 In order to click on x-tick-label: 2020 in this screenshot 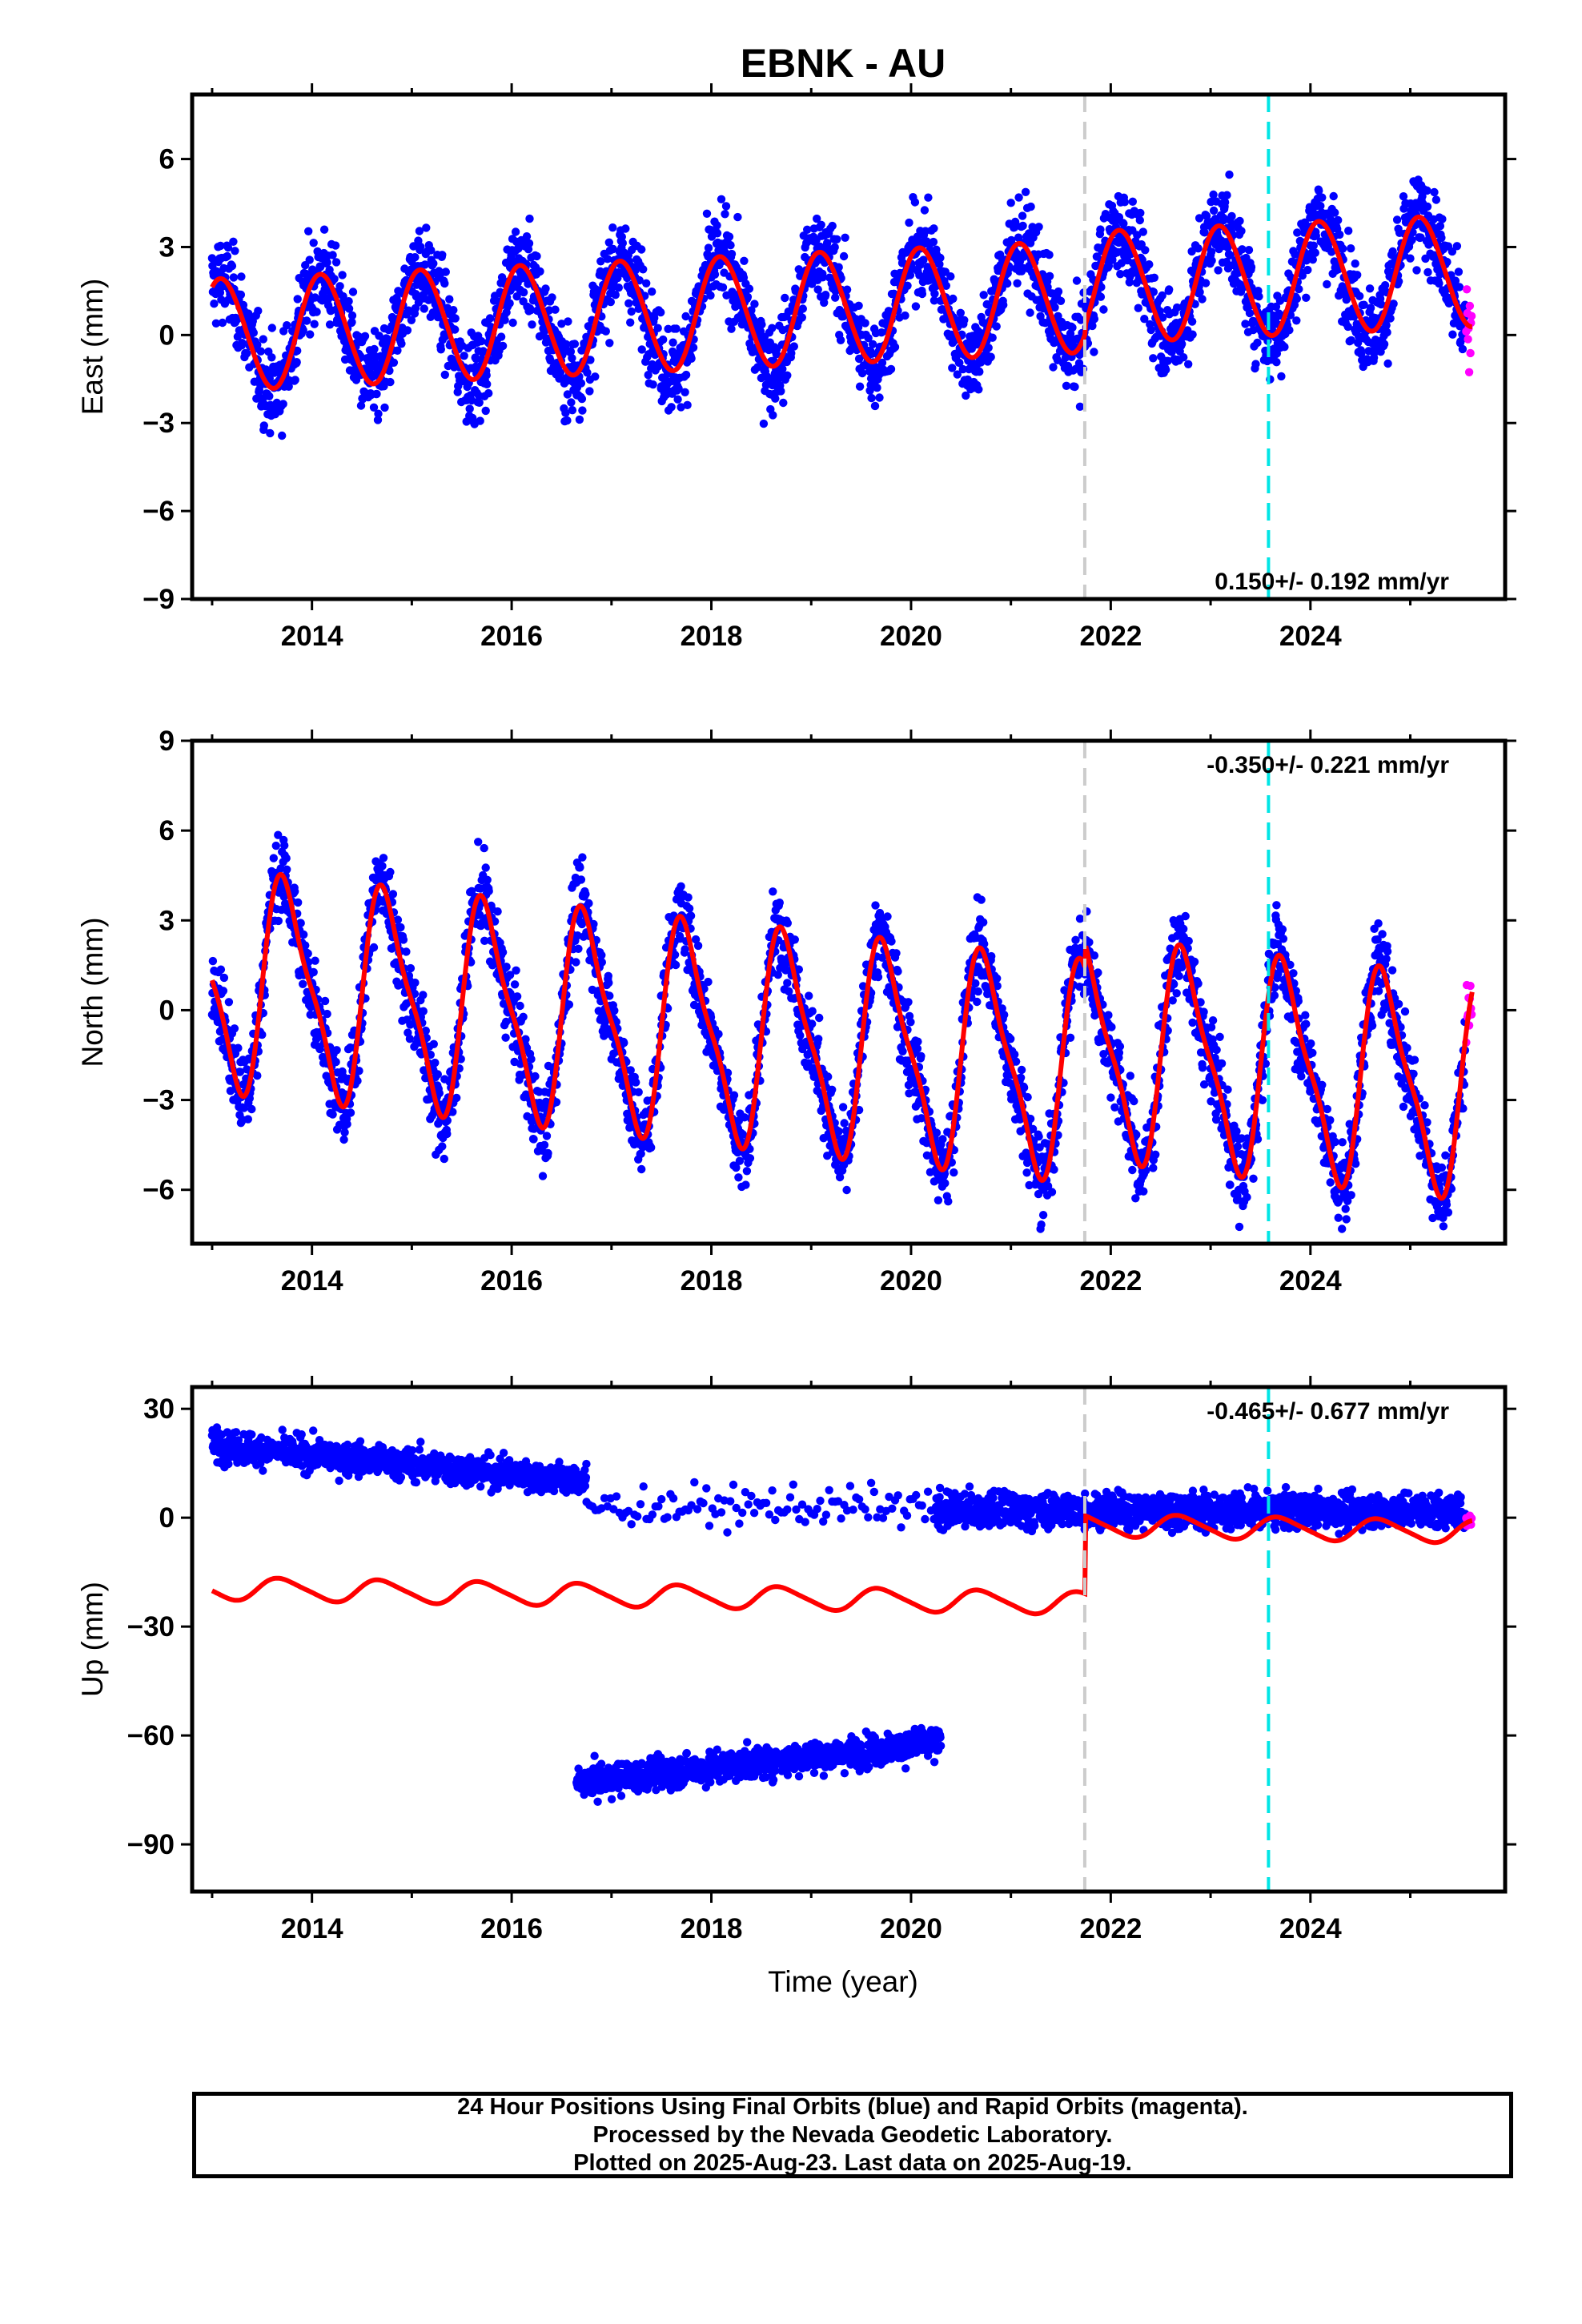, I will do `click(911, 636)`.